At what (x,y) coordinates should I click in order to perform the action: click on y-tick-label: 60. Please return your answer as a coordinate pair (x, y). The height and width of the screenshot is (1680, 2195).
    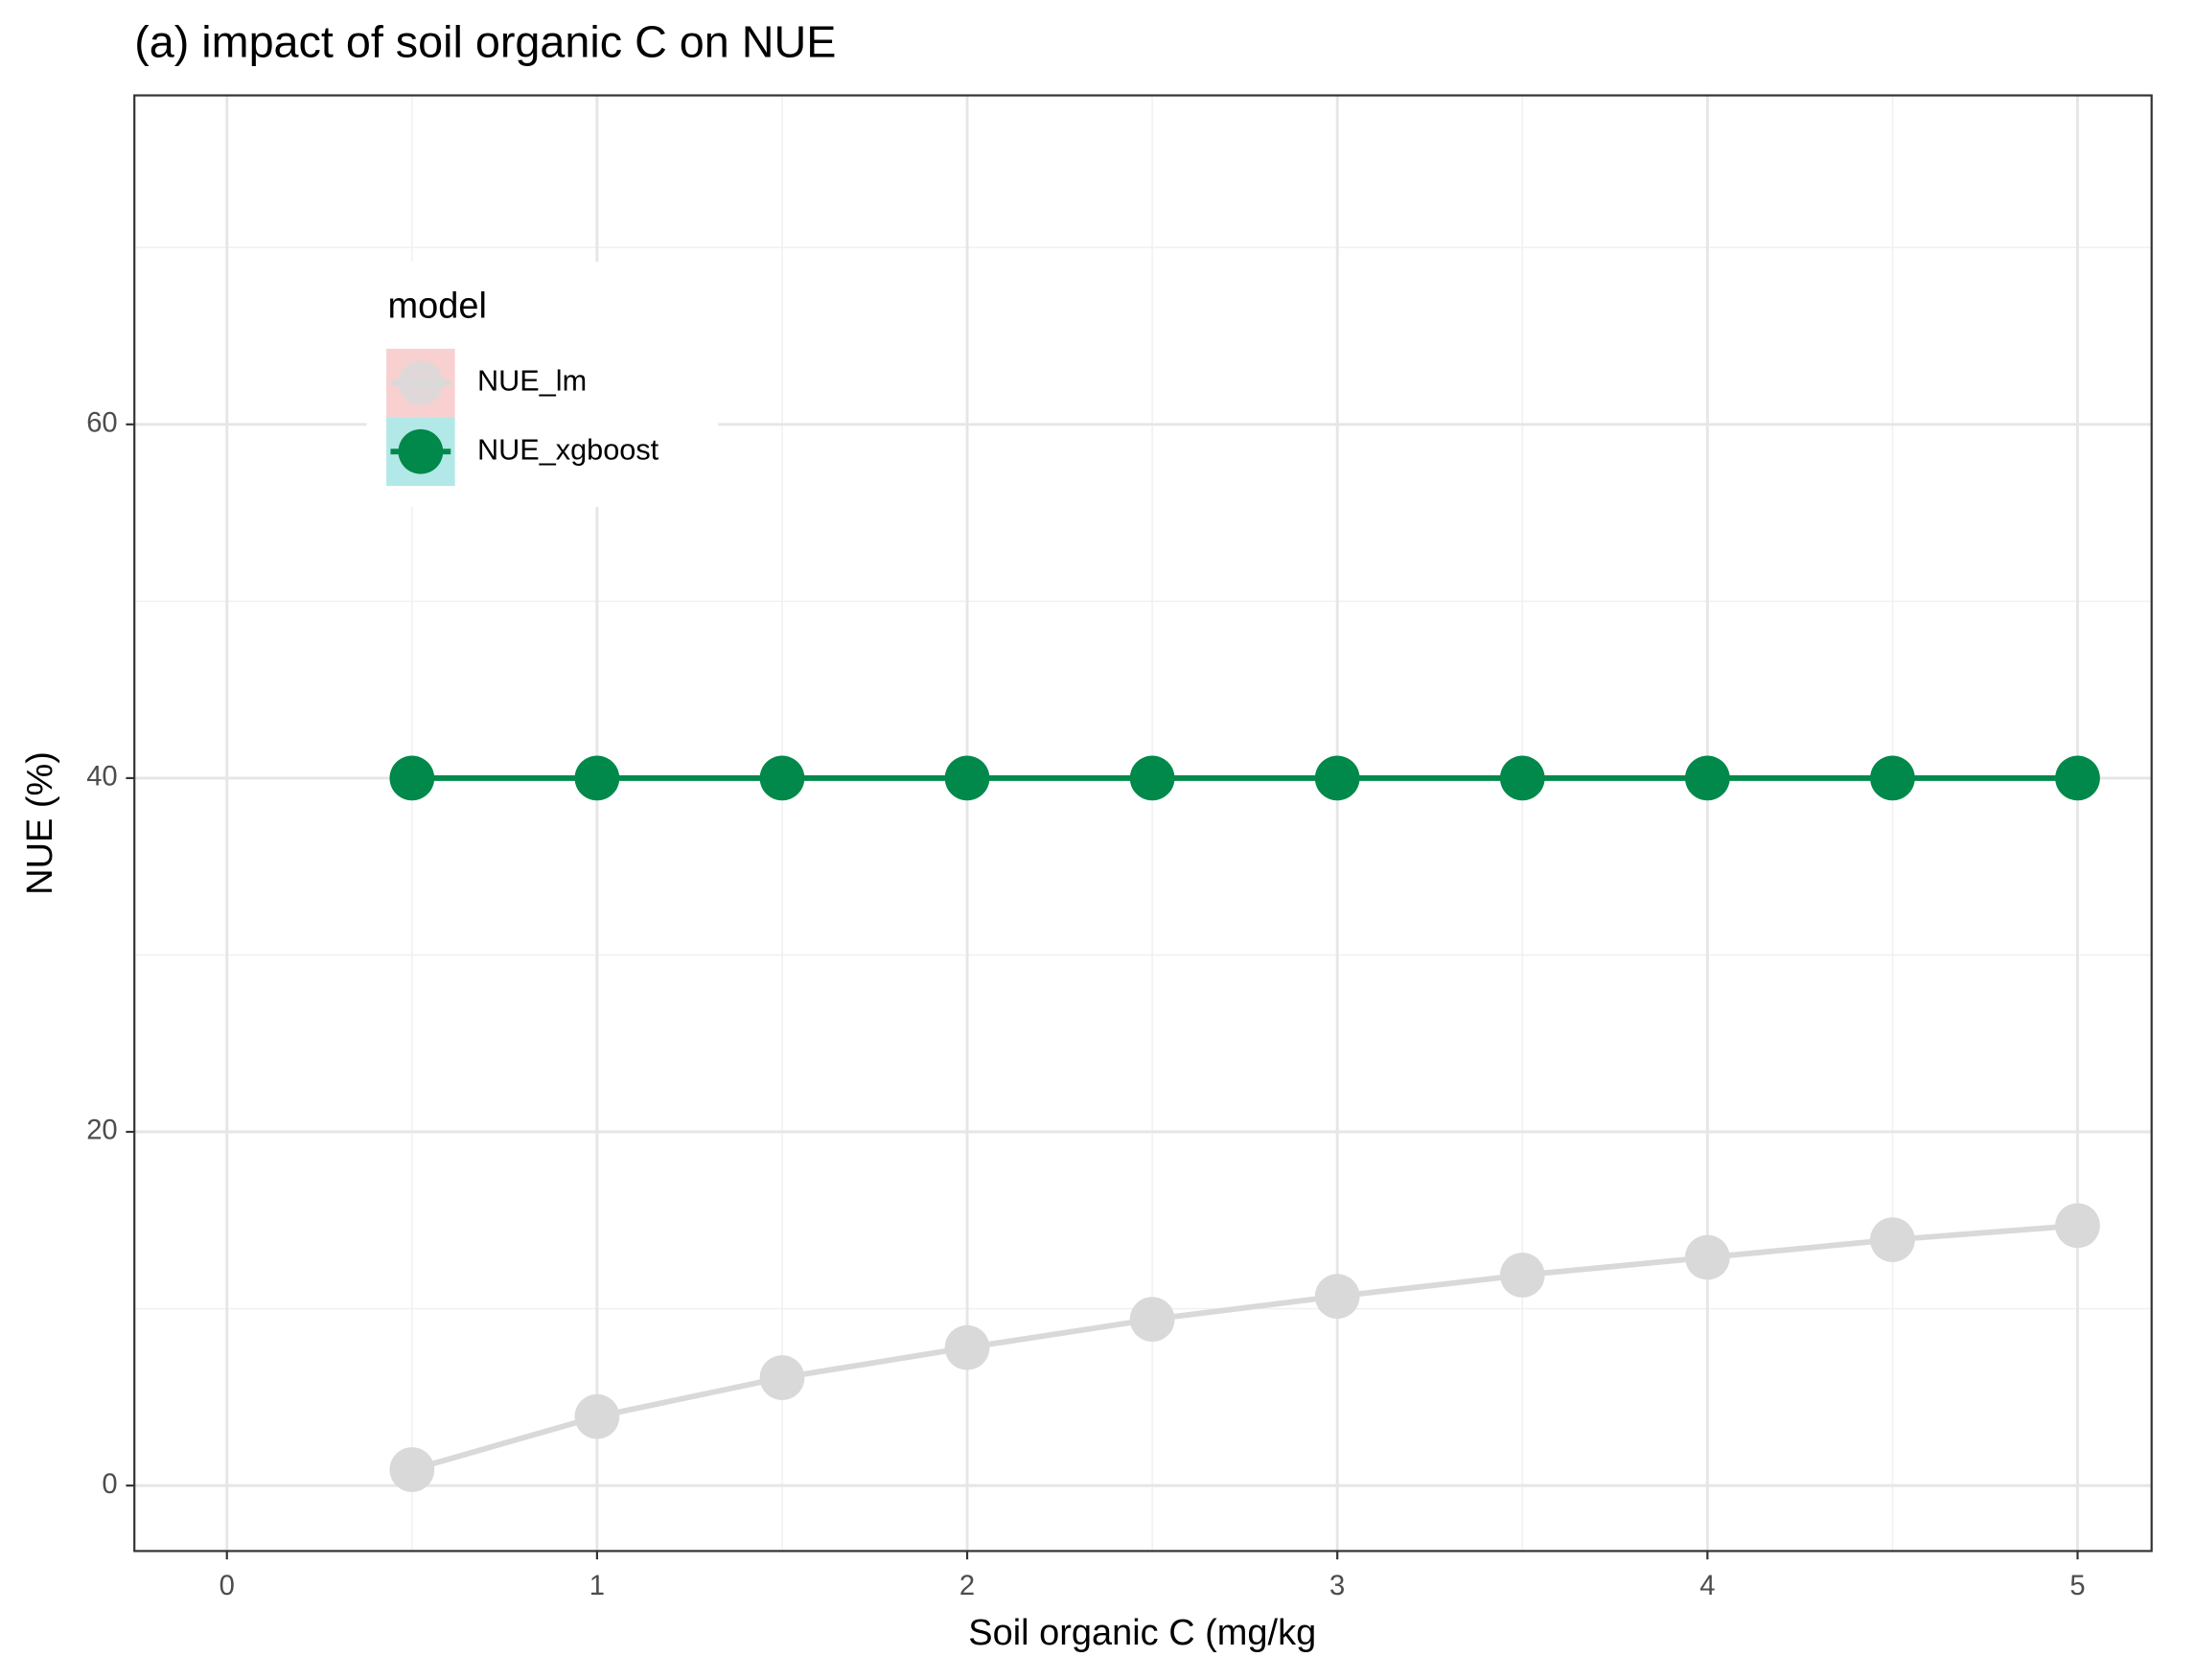
    Looking at the image, I should click on (102, 423).